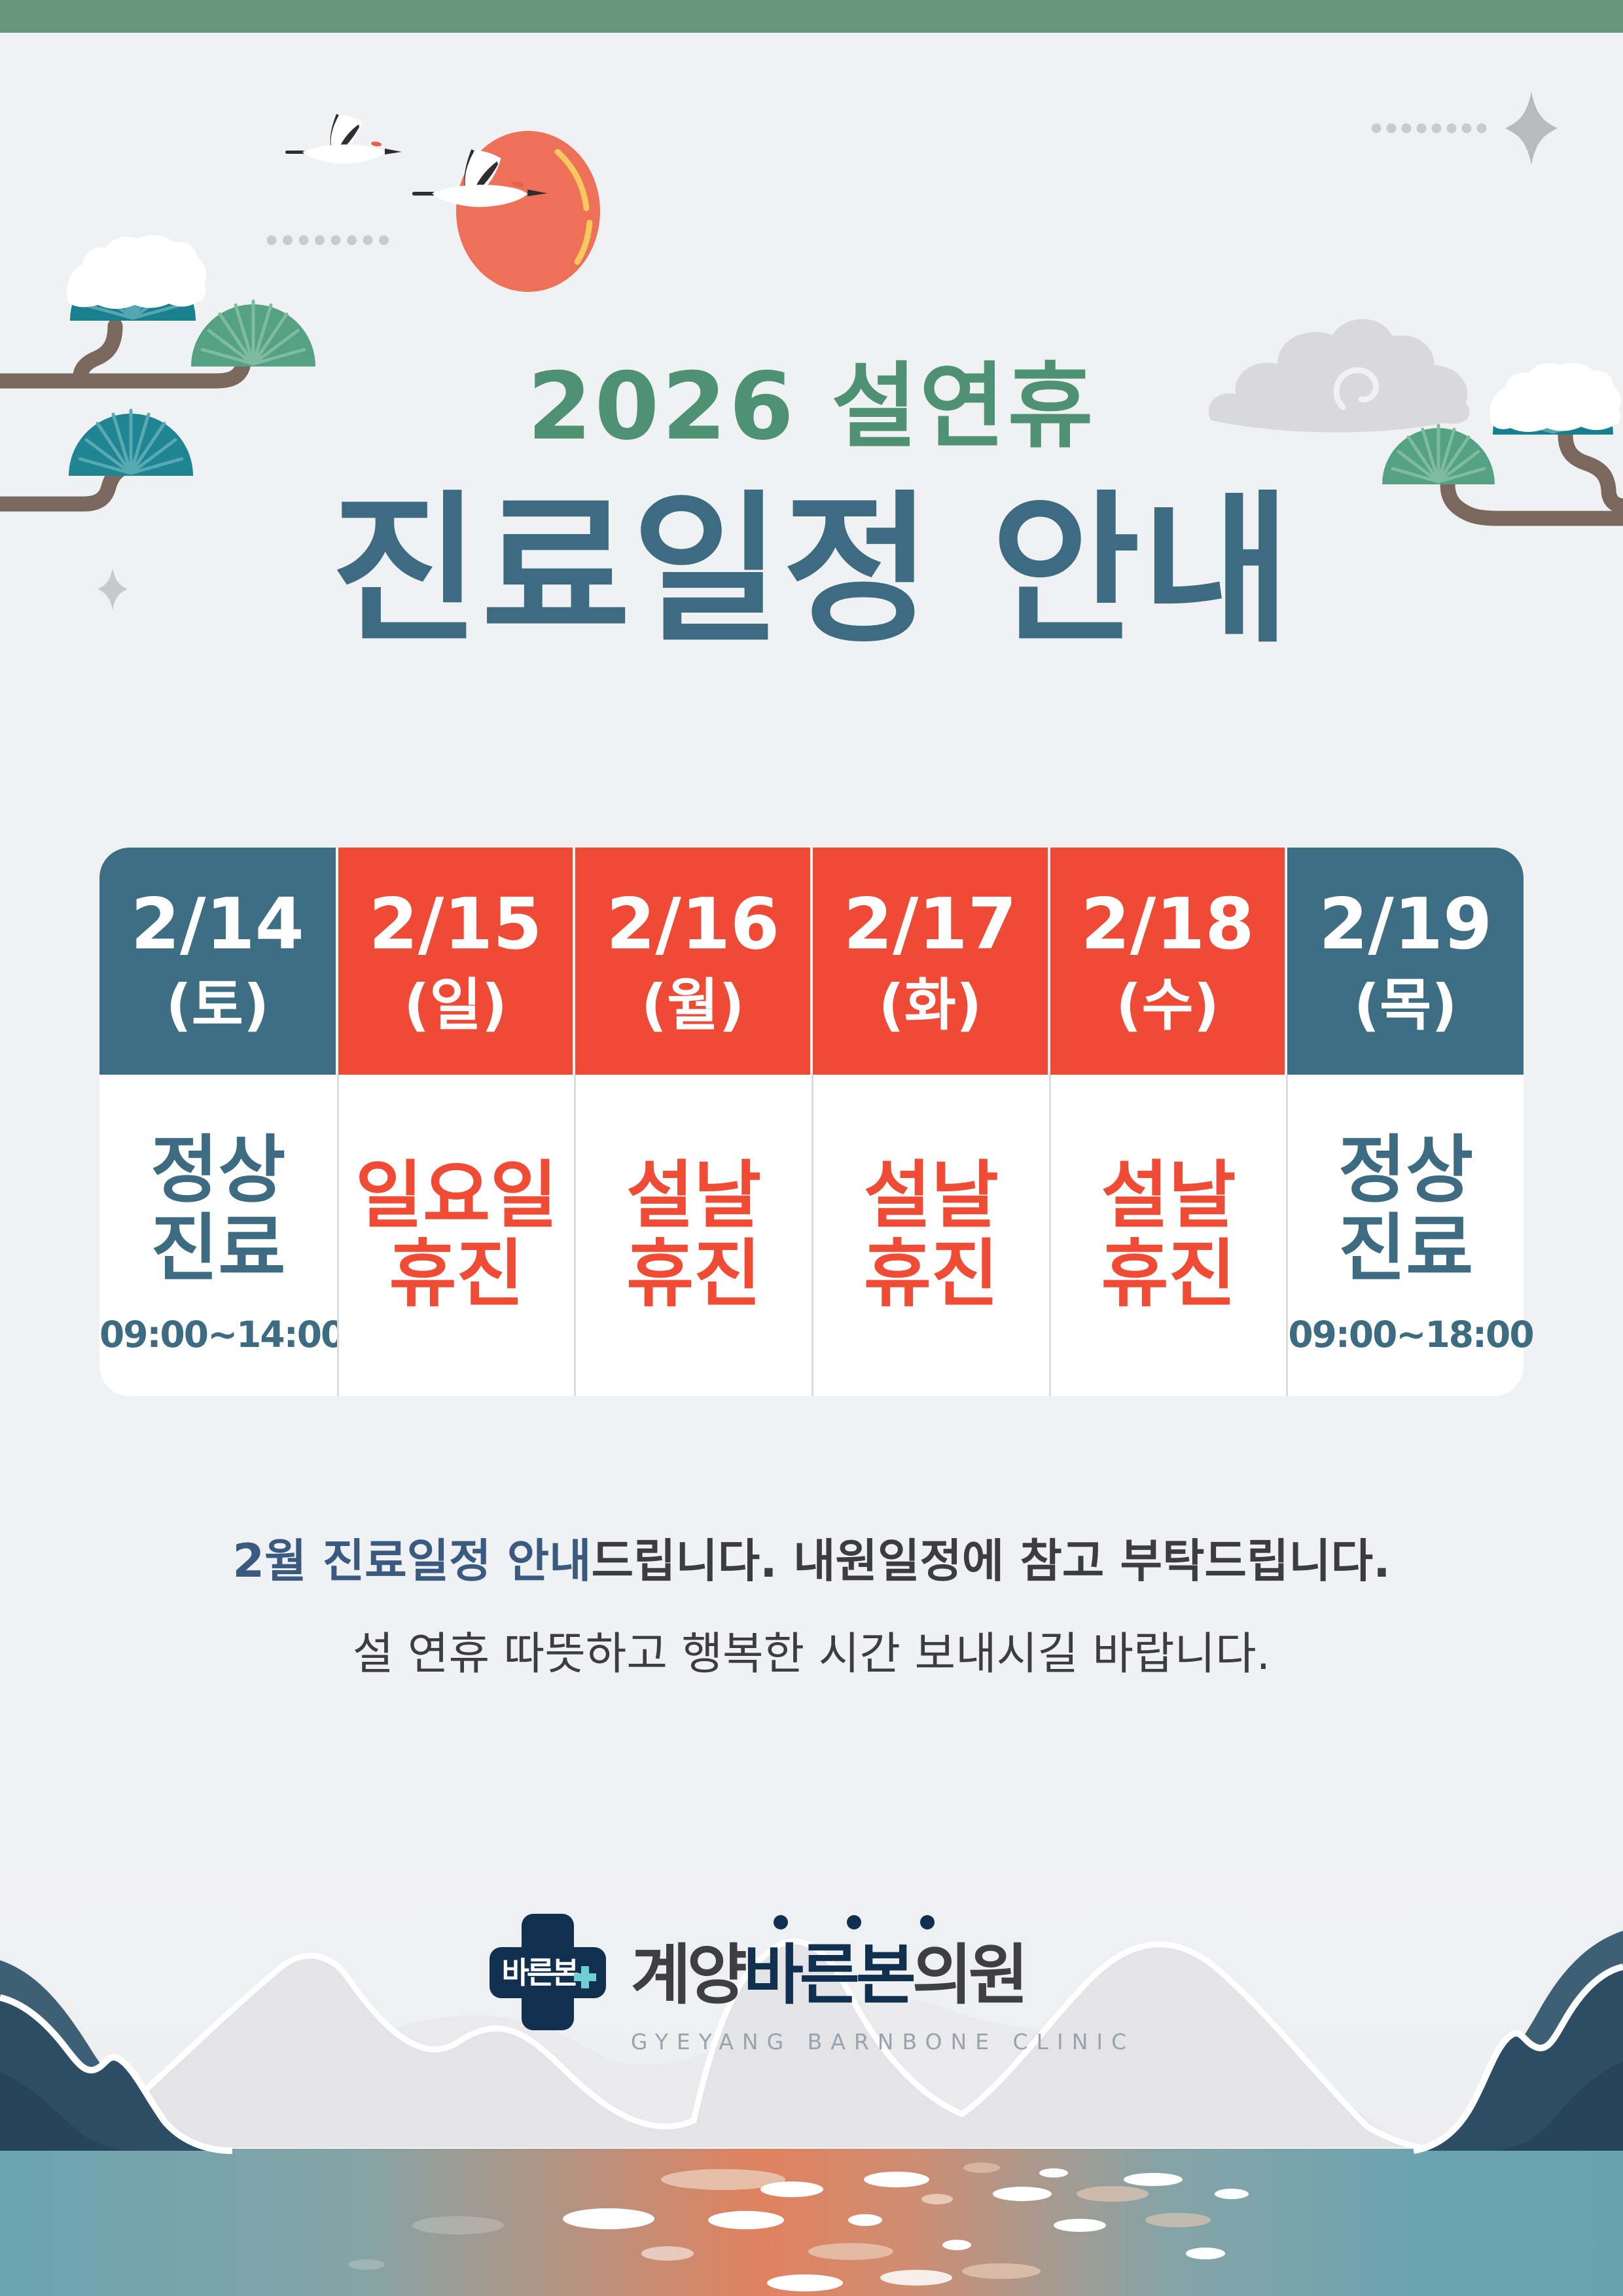  What do you see at coordinates (218, 1006) in the screenshot?
I see `day-label: (토)` at bounding box center [218, 1006].